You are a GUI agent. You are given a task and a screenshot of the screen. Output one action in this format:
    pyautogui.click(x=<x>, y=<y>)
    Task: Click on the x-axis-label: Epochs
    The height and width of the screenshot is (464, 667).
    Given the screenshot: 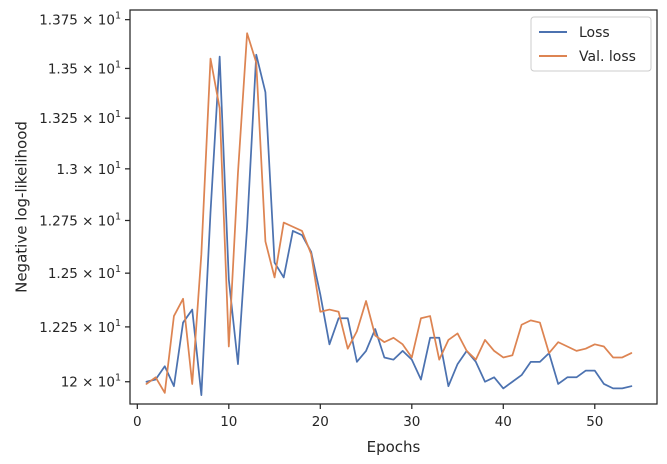 What is the action you would take?
    pyautogui.click(x=394, y=447)
    